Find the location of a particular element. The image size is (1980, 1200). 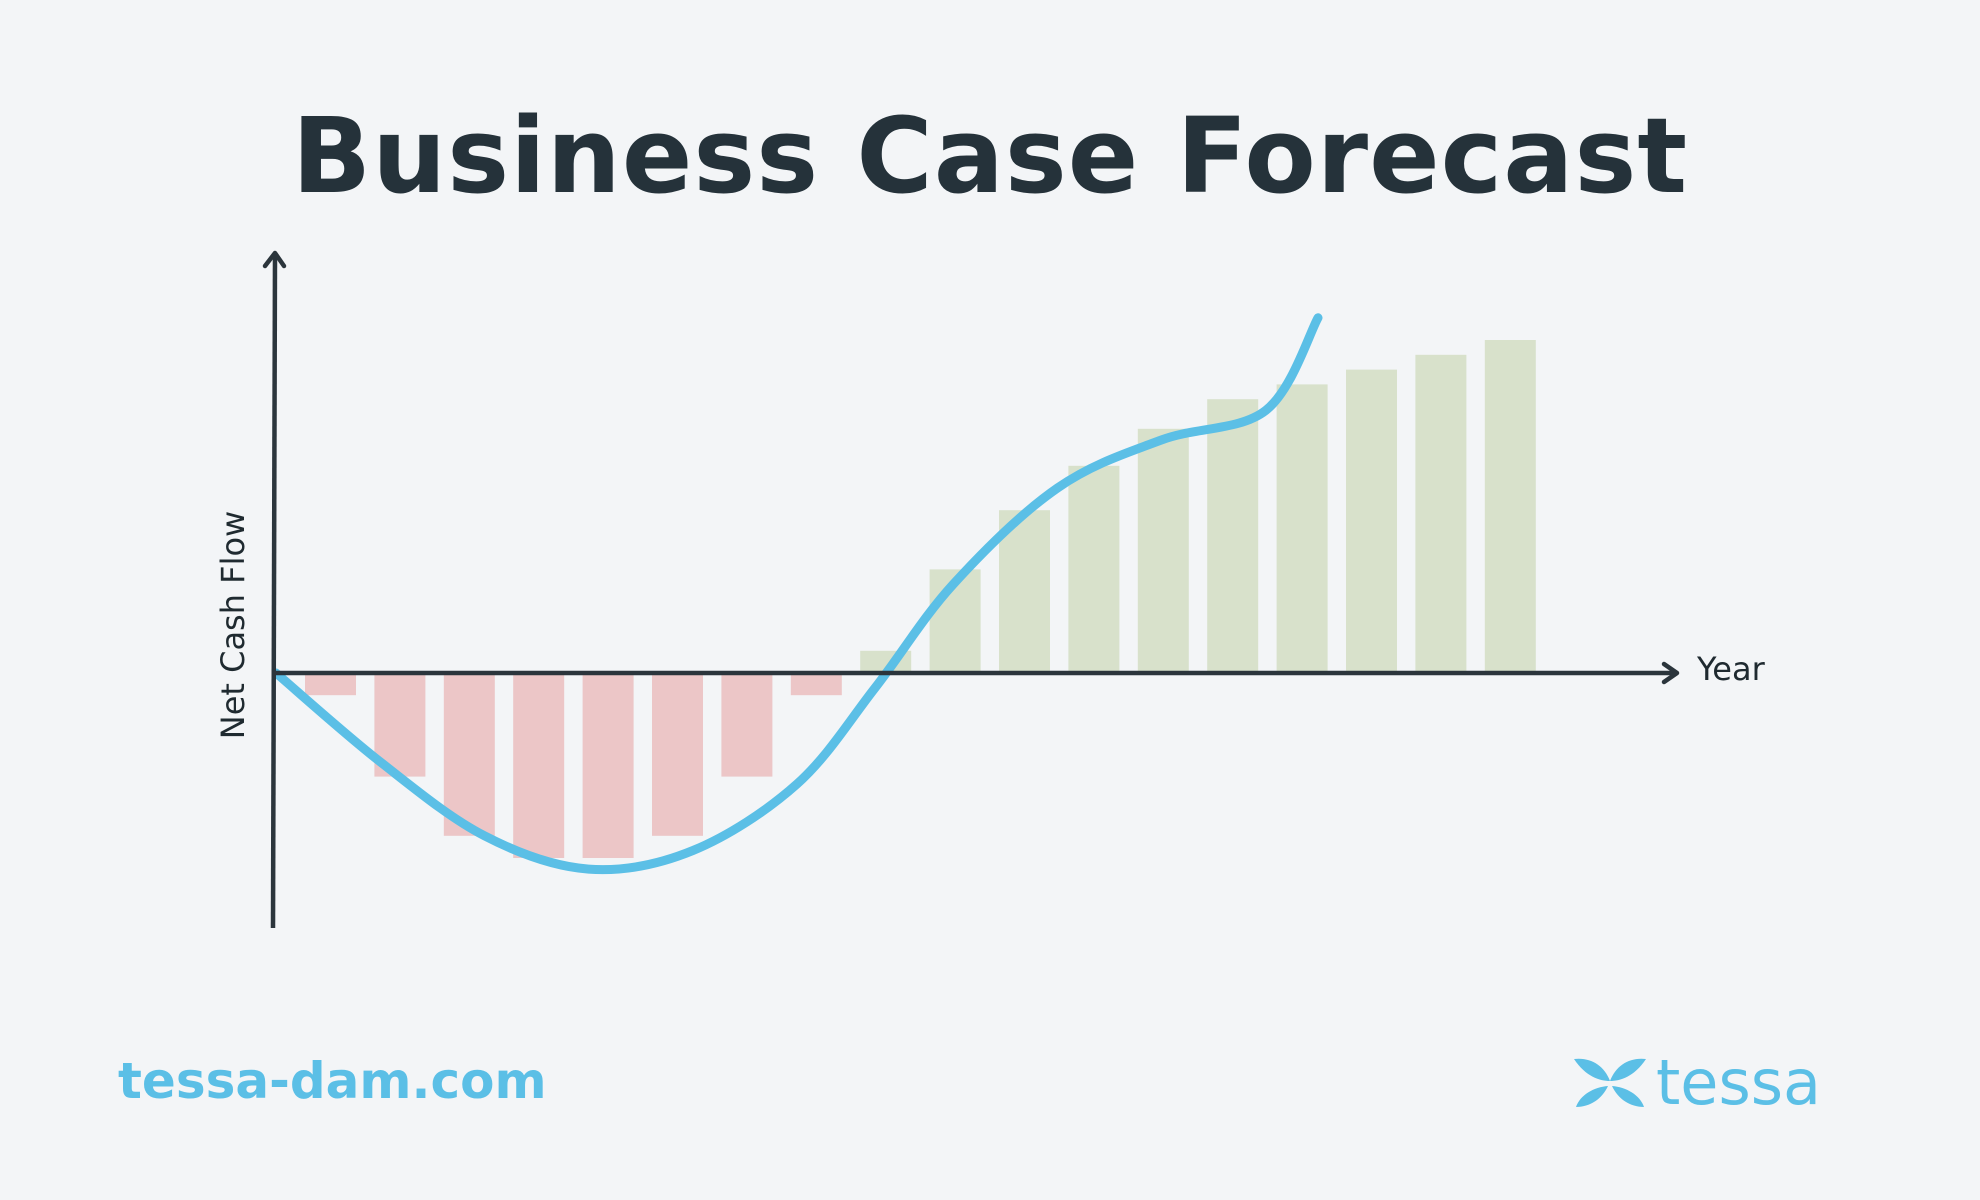

brand-logo: tessa is located at coordinates (1696, 1083).